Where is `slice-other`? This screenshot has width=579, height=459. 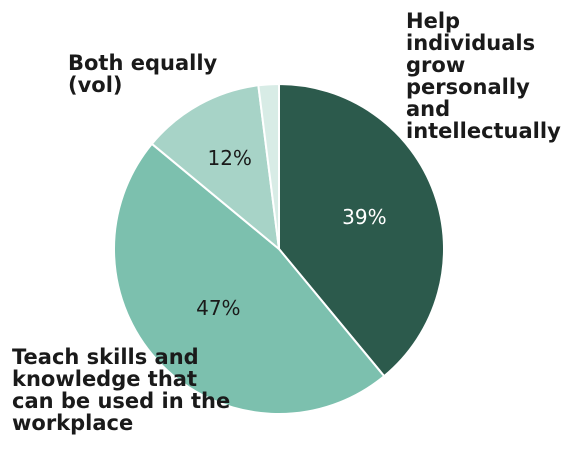
slice-other is located at coordinates (268, 166).